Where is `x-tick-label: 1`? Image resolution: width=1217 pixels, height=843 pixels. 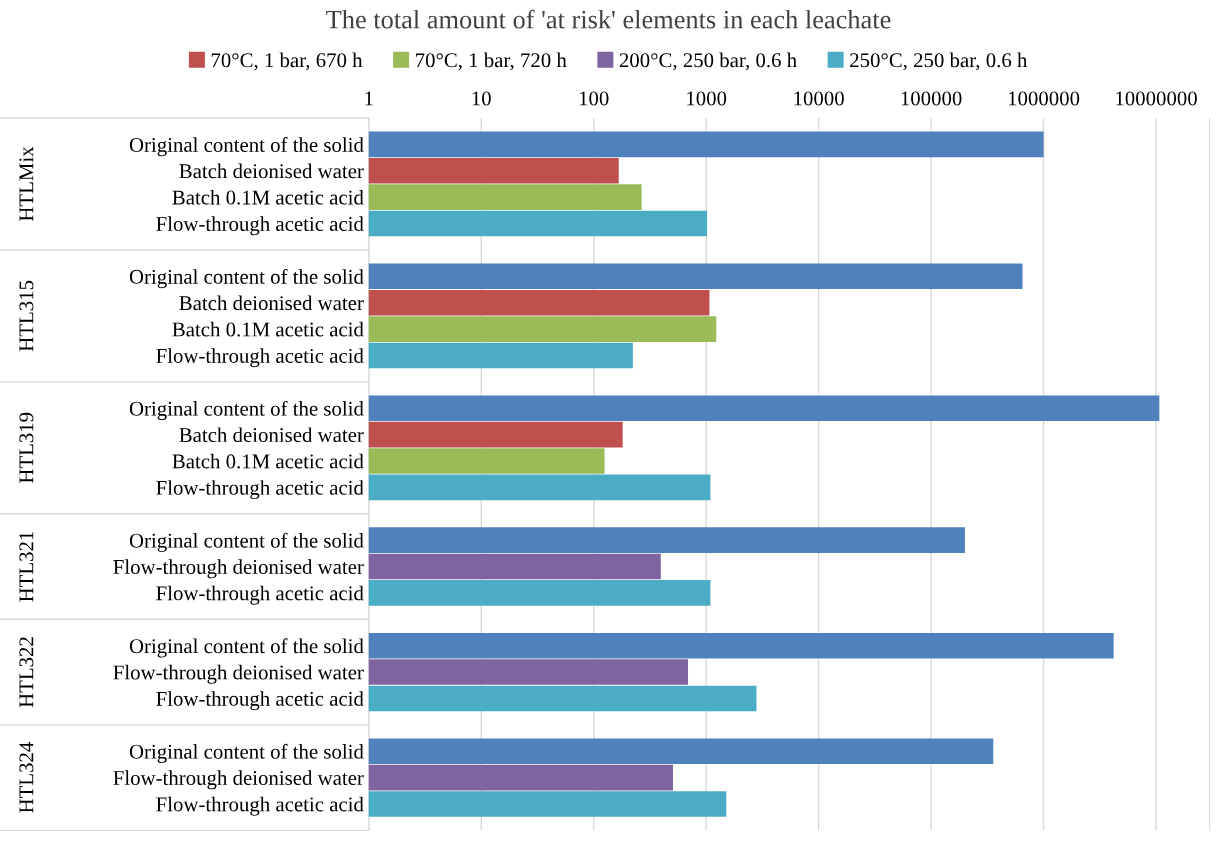 x-tick-label: 1 is located at coordinates (369, 98).